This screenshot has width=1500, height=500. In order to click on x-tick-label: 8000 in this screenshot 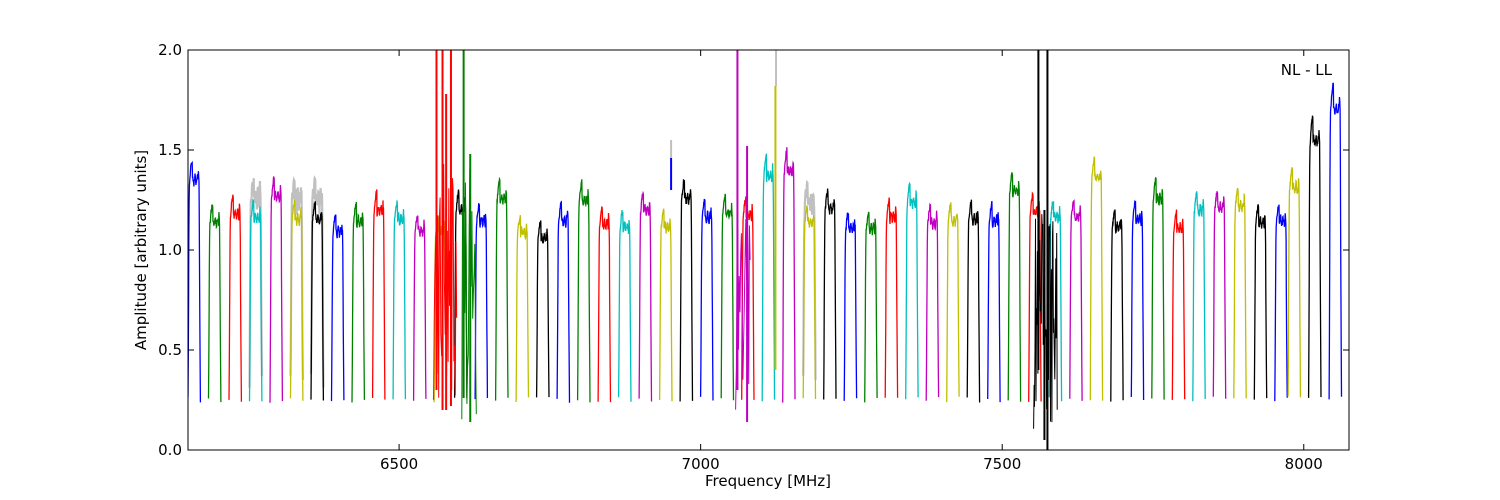, I will do `click(1304, 464)`.